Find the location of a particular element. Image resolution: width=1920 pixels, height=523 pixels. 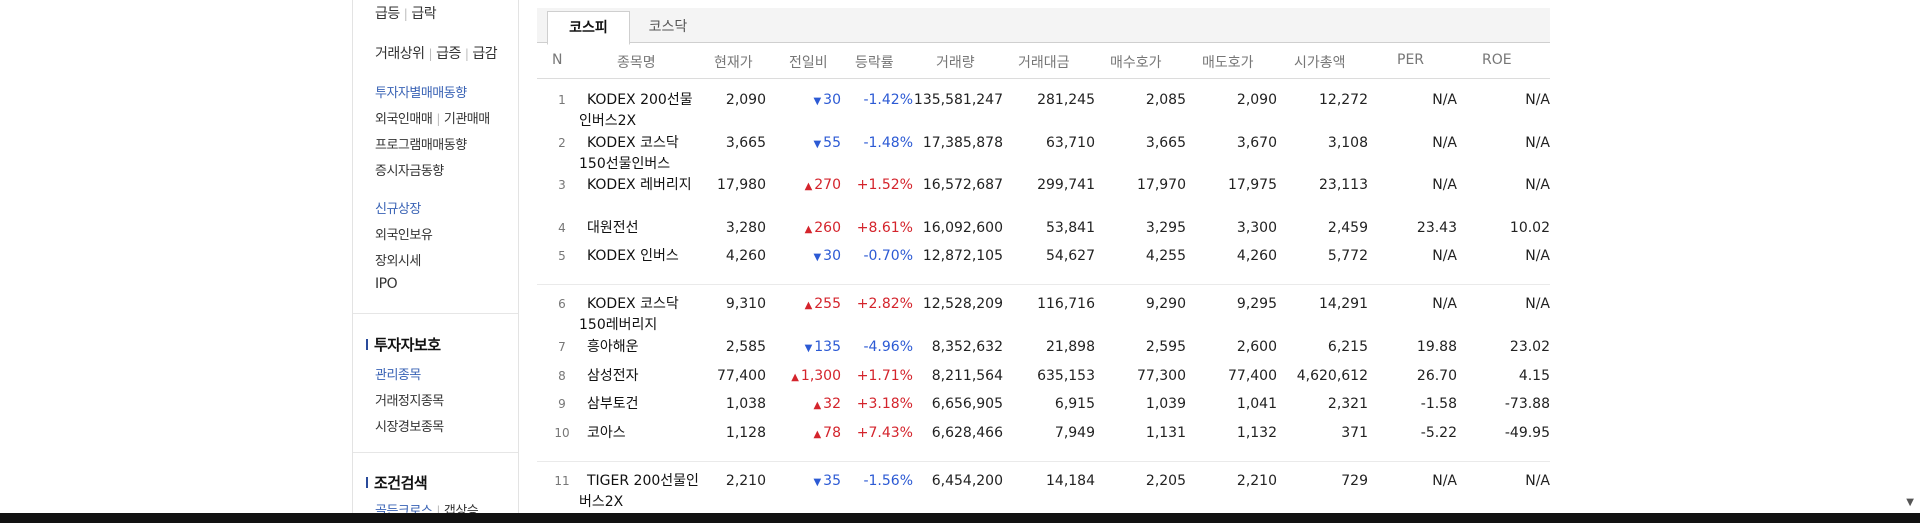

tab-kospi: 코스피 is located at coordinates (588, 28).